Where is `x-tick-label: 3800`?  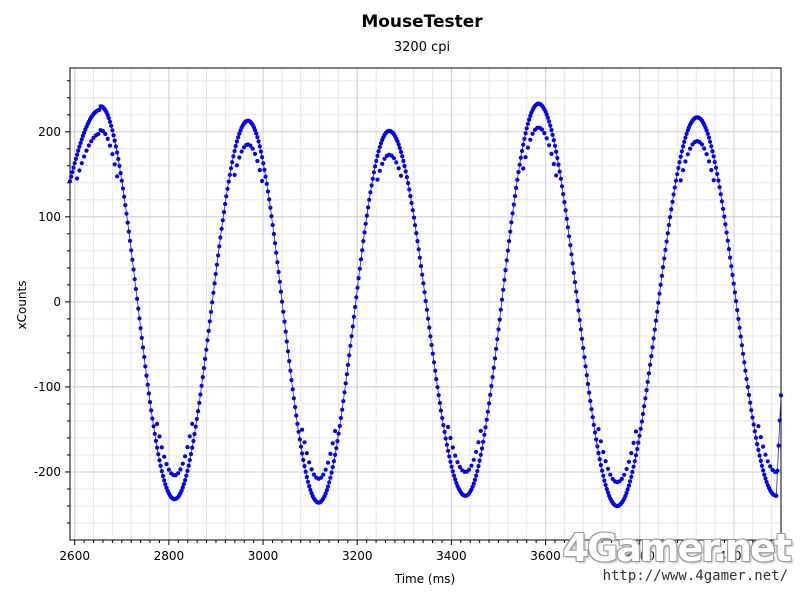
x-tick-label: 3800 is located at coordinates (639, 556).